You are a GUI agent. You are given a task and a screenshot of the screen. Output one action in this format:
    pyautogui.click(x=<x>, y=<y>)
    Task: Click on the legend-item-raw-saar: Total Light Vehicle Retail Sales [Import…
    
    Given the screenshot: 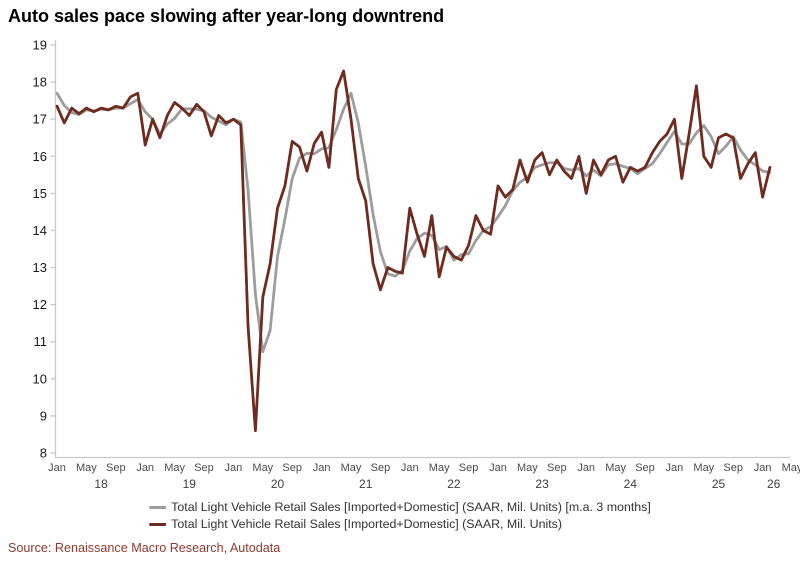 What is the action you would take?
    pyautogui.click(x=400, y=524)
    